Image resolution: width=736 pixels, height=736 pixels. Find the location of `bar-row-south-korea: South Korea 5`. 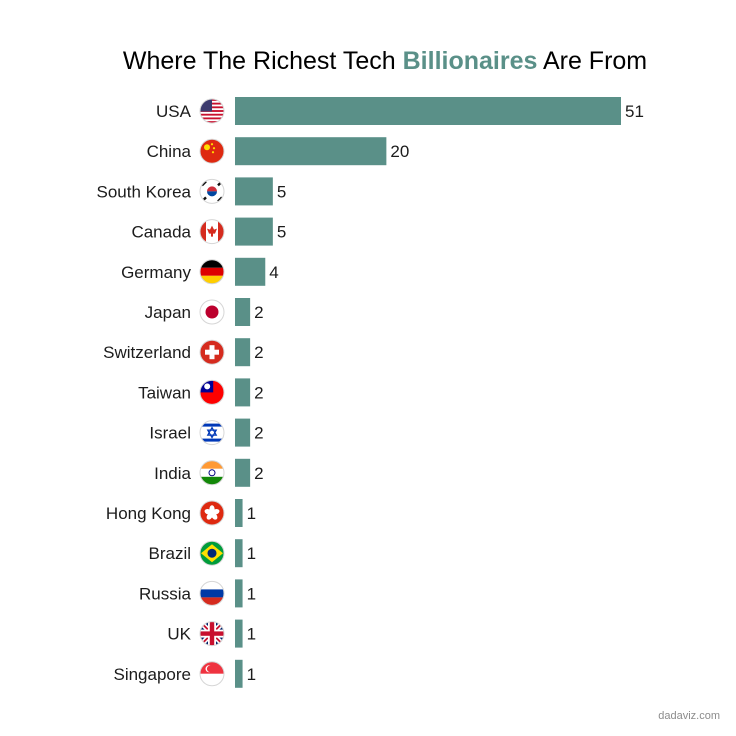

bar-row-south-korea: South Korea 5 is located at coordinates (191, 191).